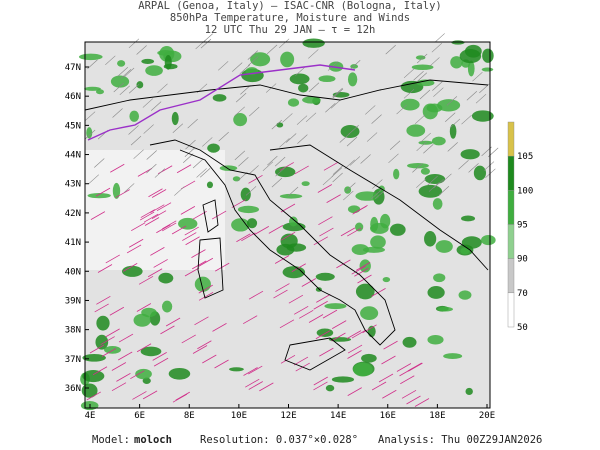  Describe the element at coordinates (73, 272) in the screenshot. I see `lat-label: 40N` at that location.